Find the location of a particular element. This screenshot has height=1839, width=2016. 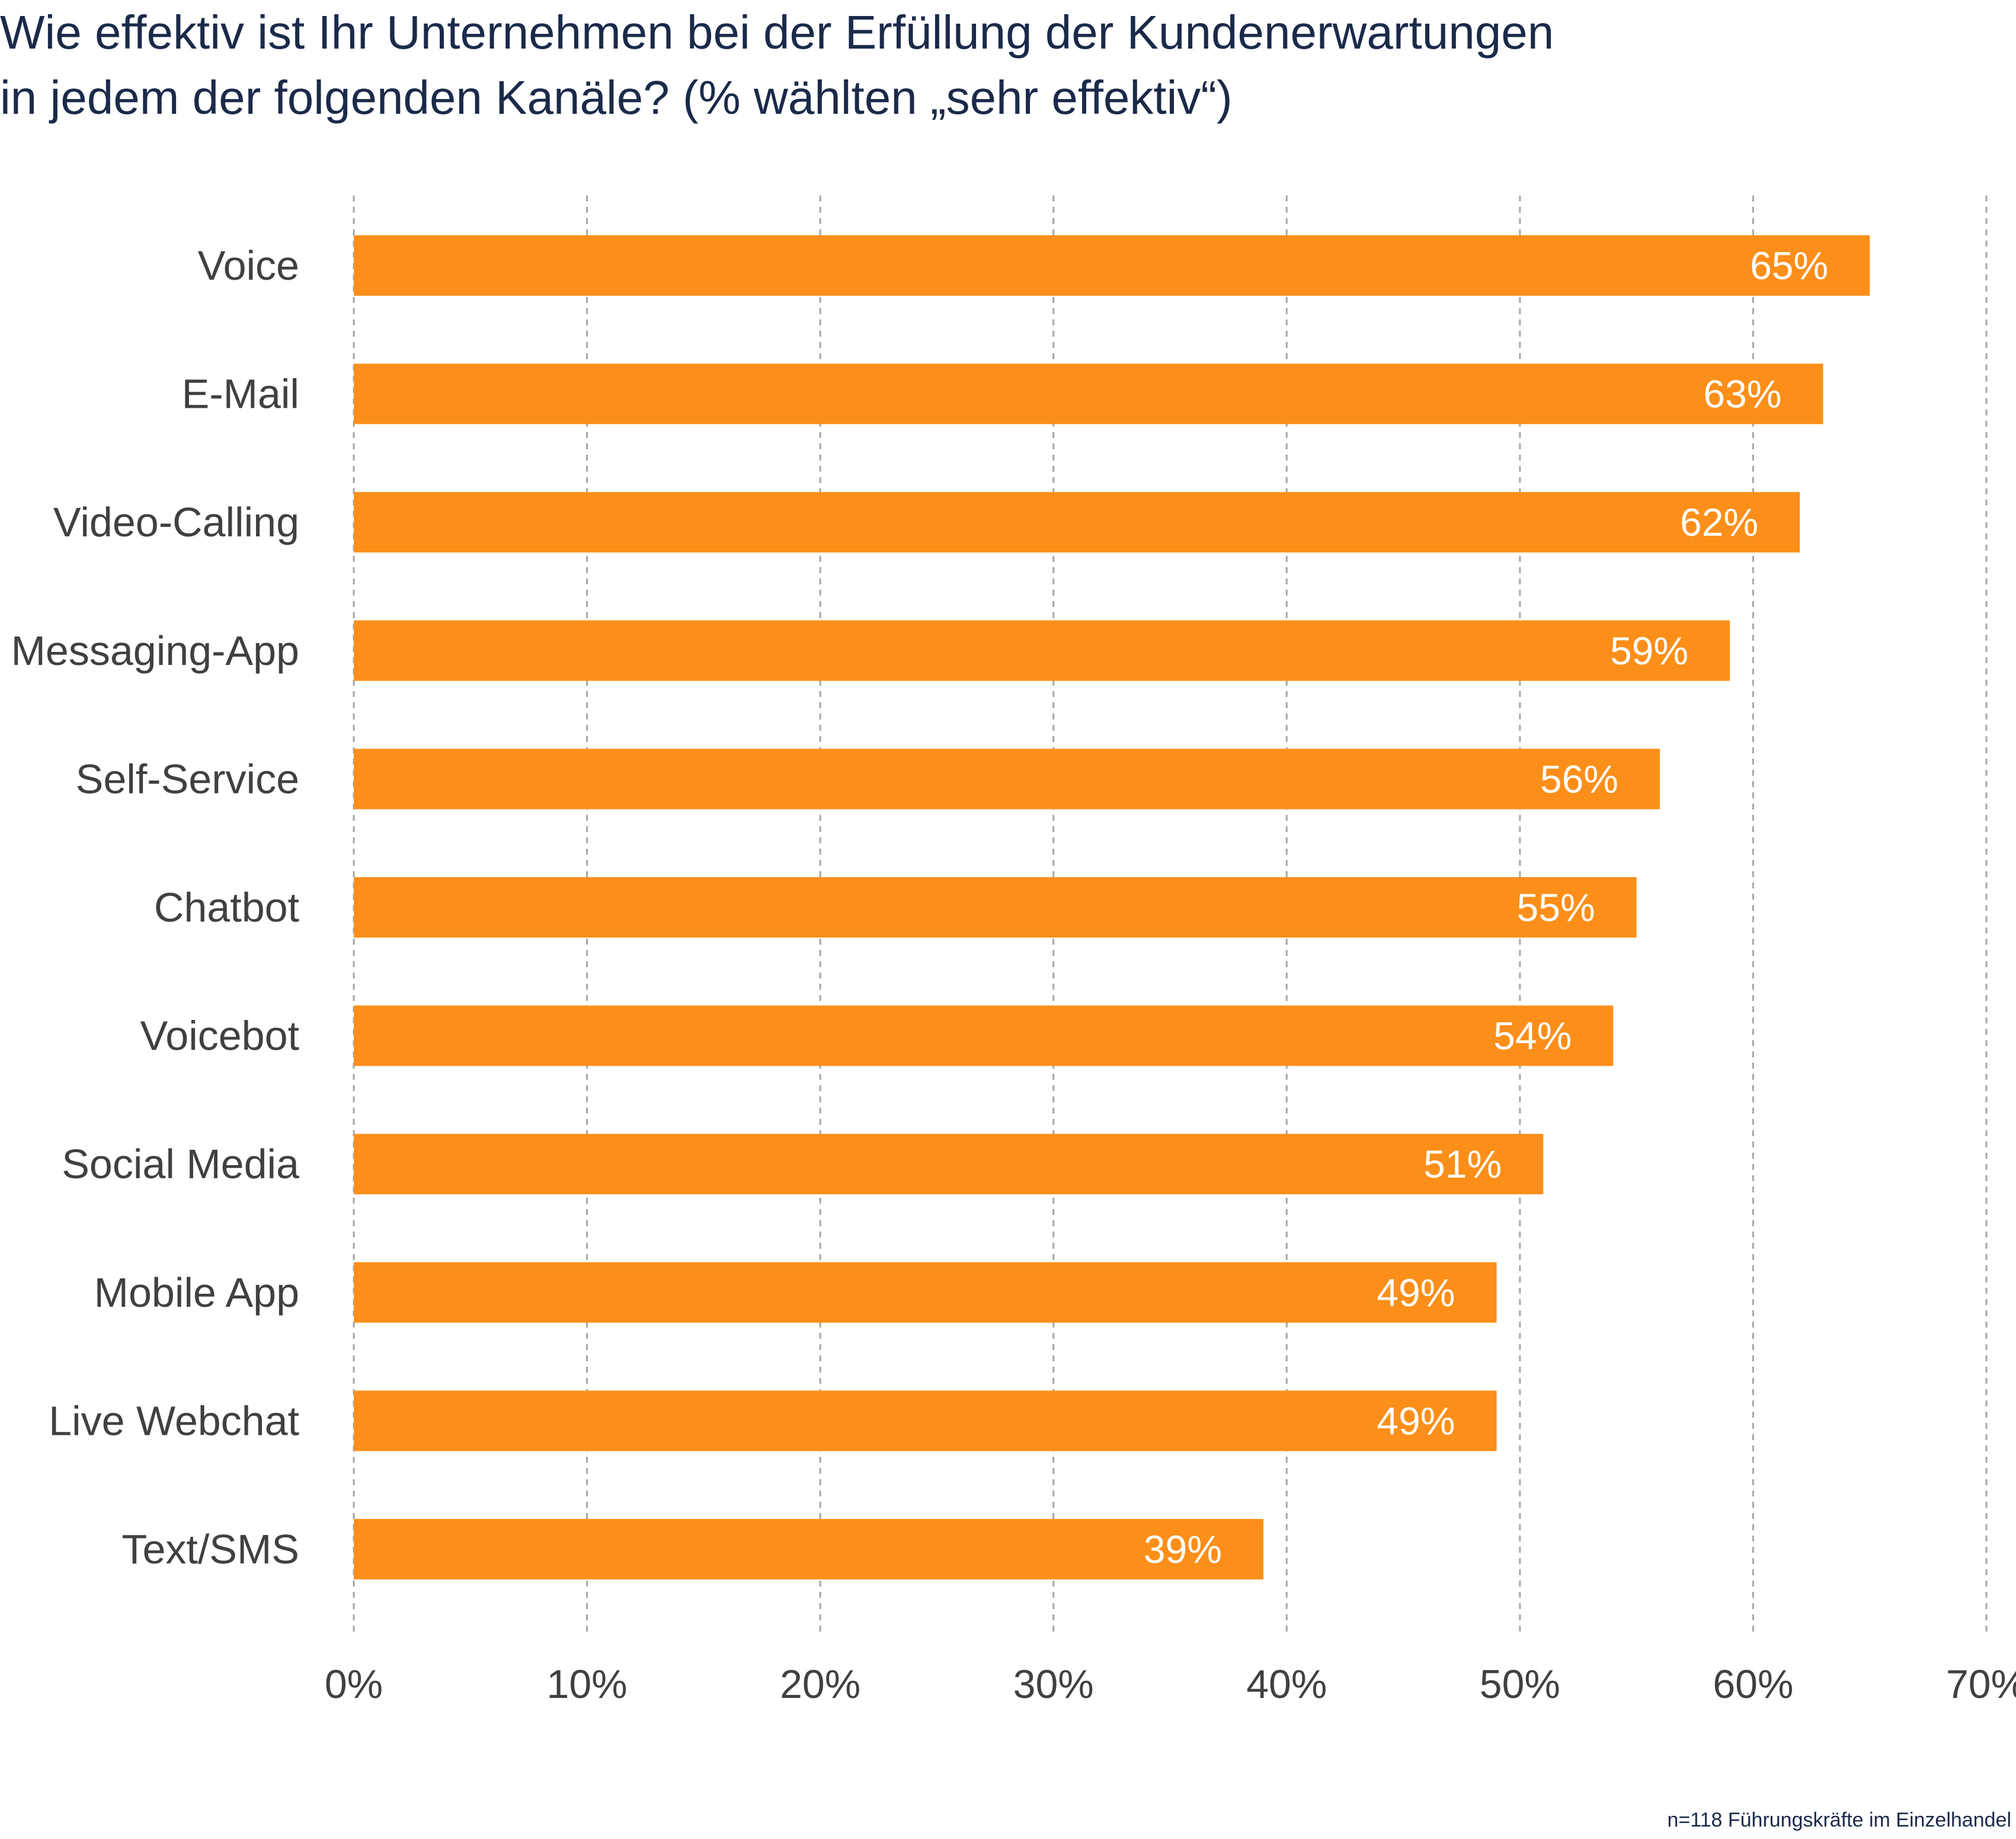

bar-value-label: 63% is located at coordinates (1742, 394).